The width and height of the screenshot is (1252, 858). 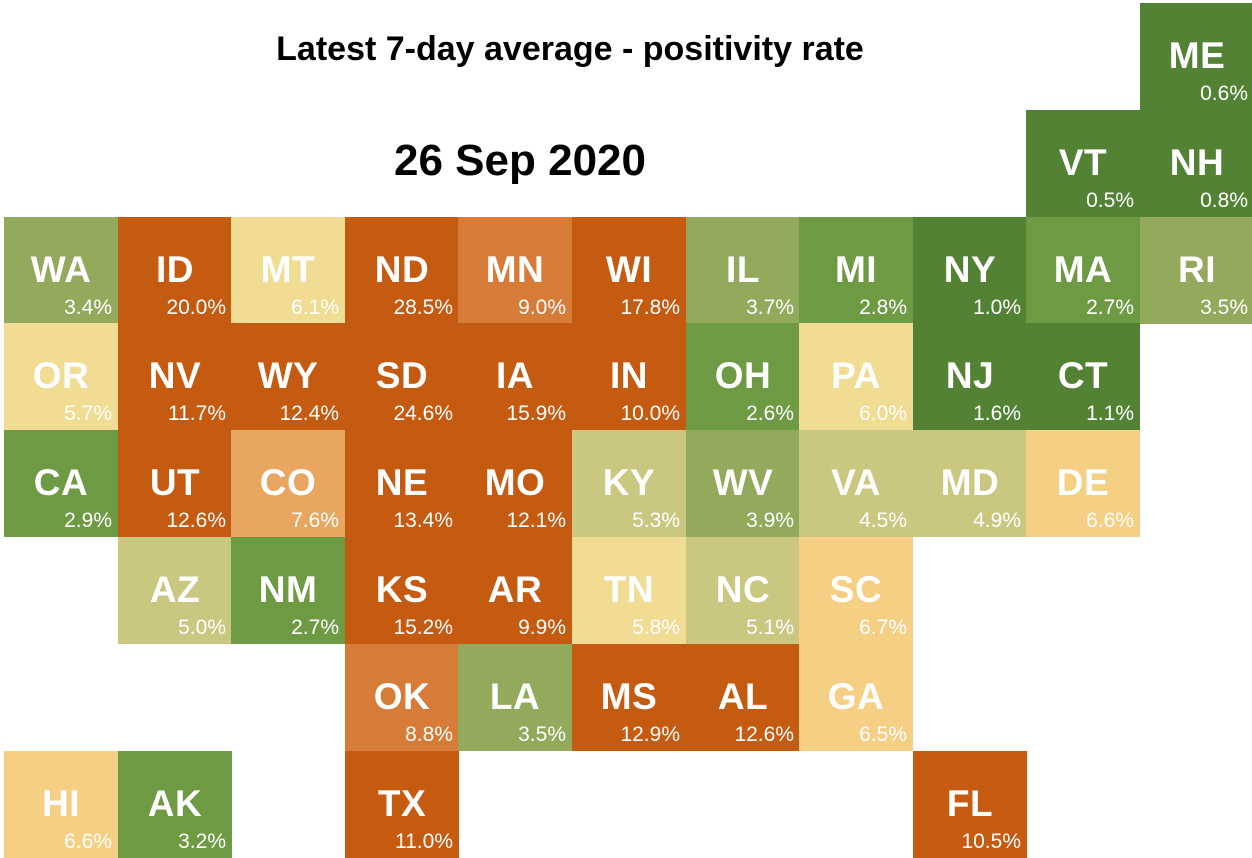 I want to click on state-abbr: ME, so click(x=1197, y=55).